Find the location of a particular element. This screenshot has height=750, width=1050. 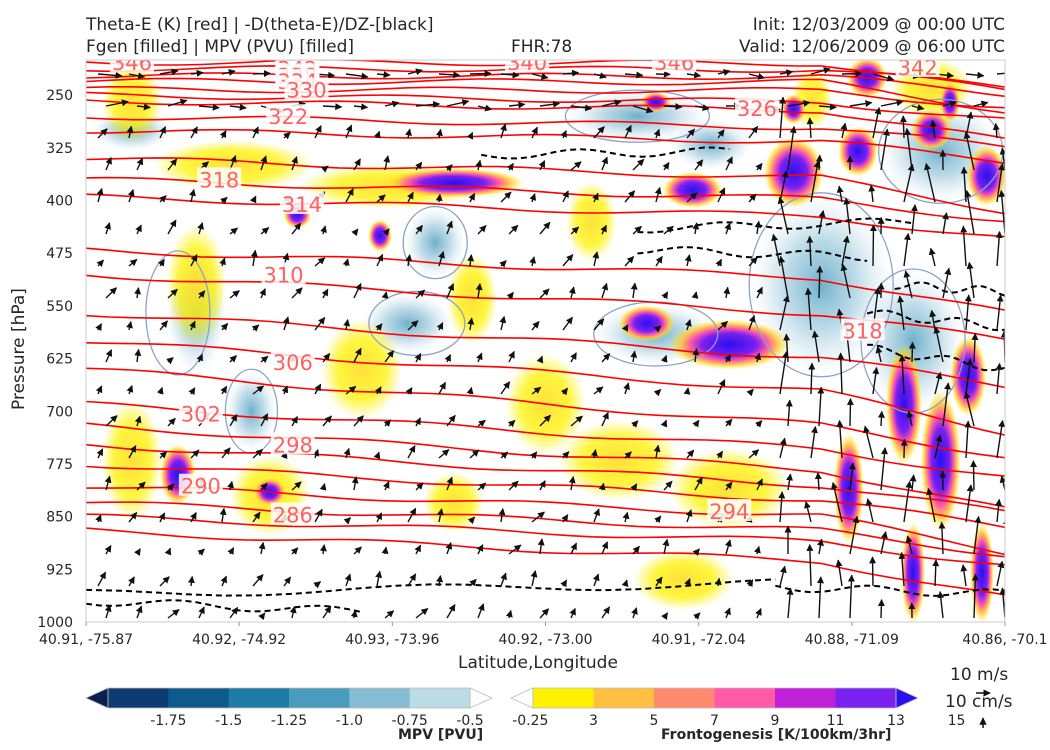

theta-e-label: 298 is located at coordinates (293, 445).